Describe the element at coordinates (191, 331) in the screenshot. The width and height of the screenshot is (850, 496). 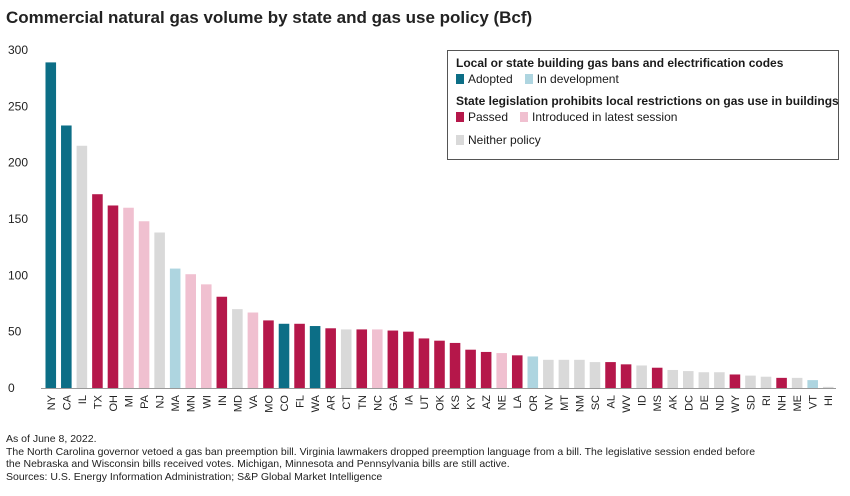
I see `bar-mn` at that location.